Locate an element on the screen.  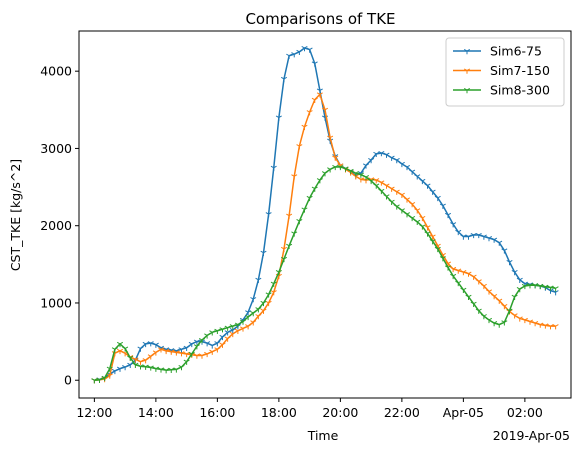
chart-title: Comparisons of TKE is located at coordinates (320, 19).